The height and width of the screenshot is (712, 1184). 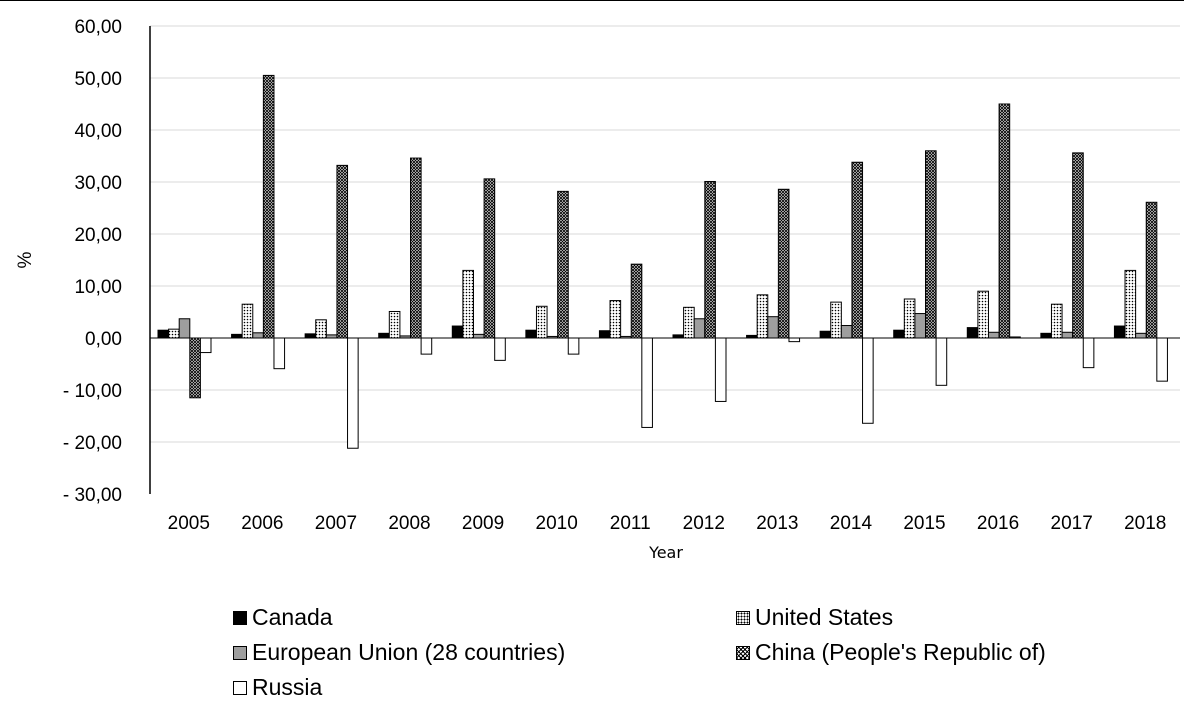 I want to click on x-tick-label: 2018, so click(x=1145, y=523).